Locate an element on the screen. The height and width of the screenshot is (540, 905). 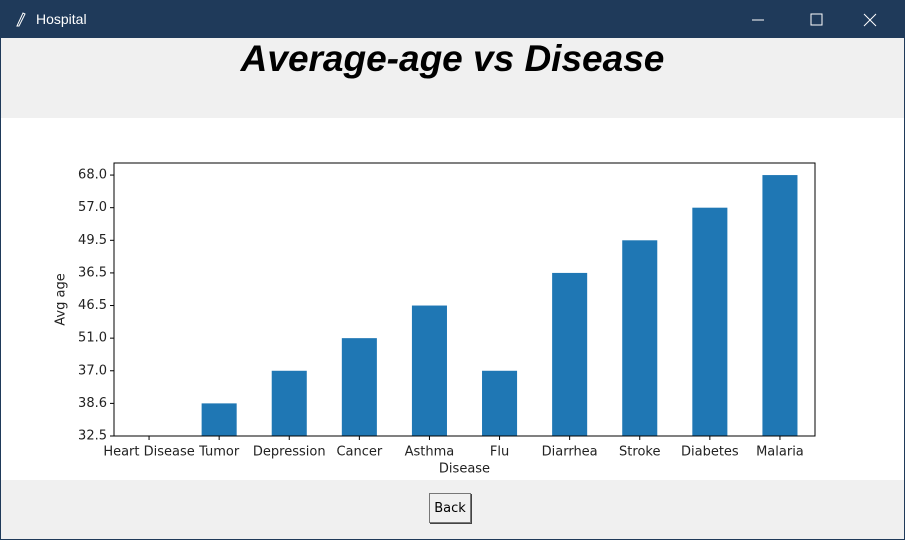
x-tick-label: Stroke is located at coordinates (639, 452).